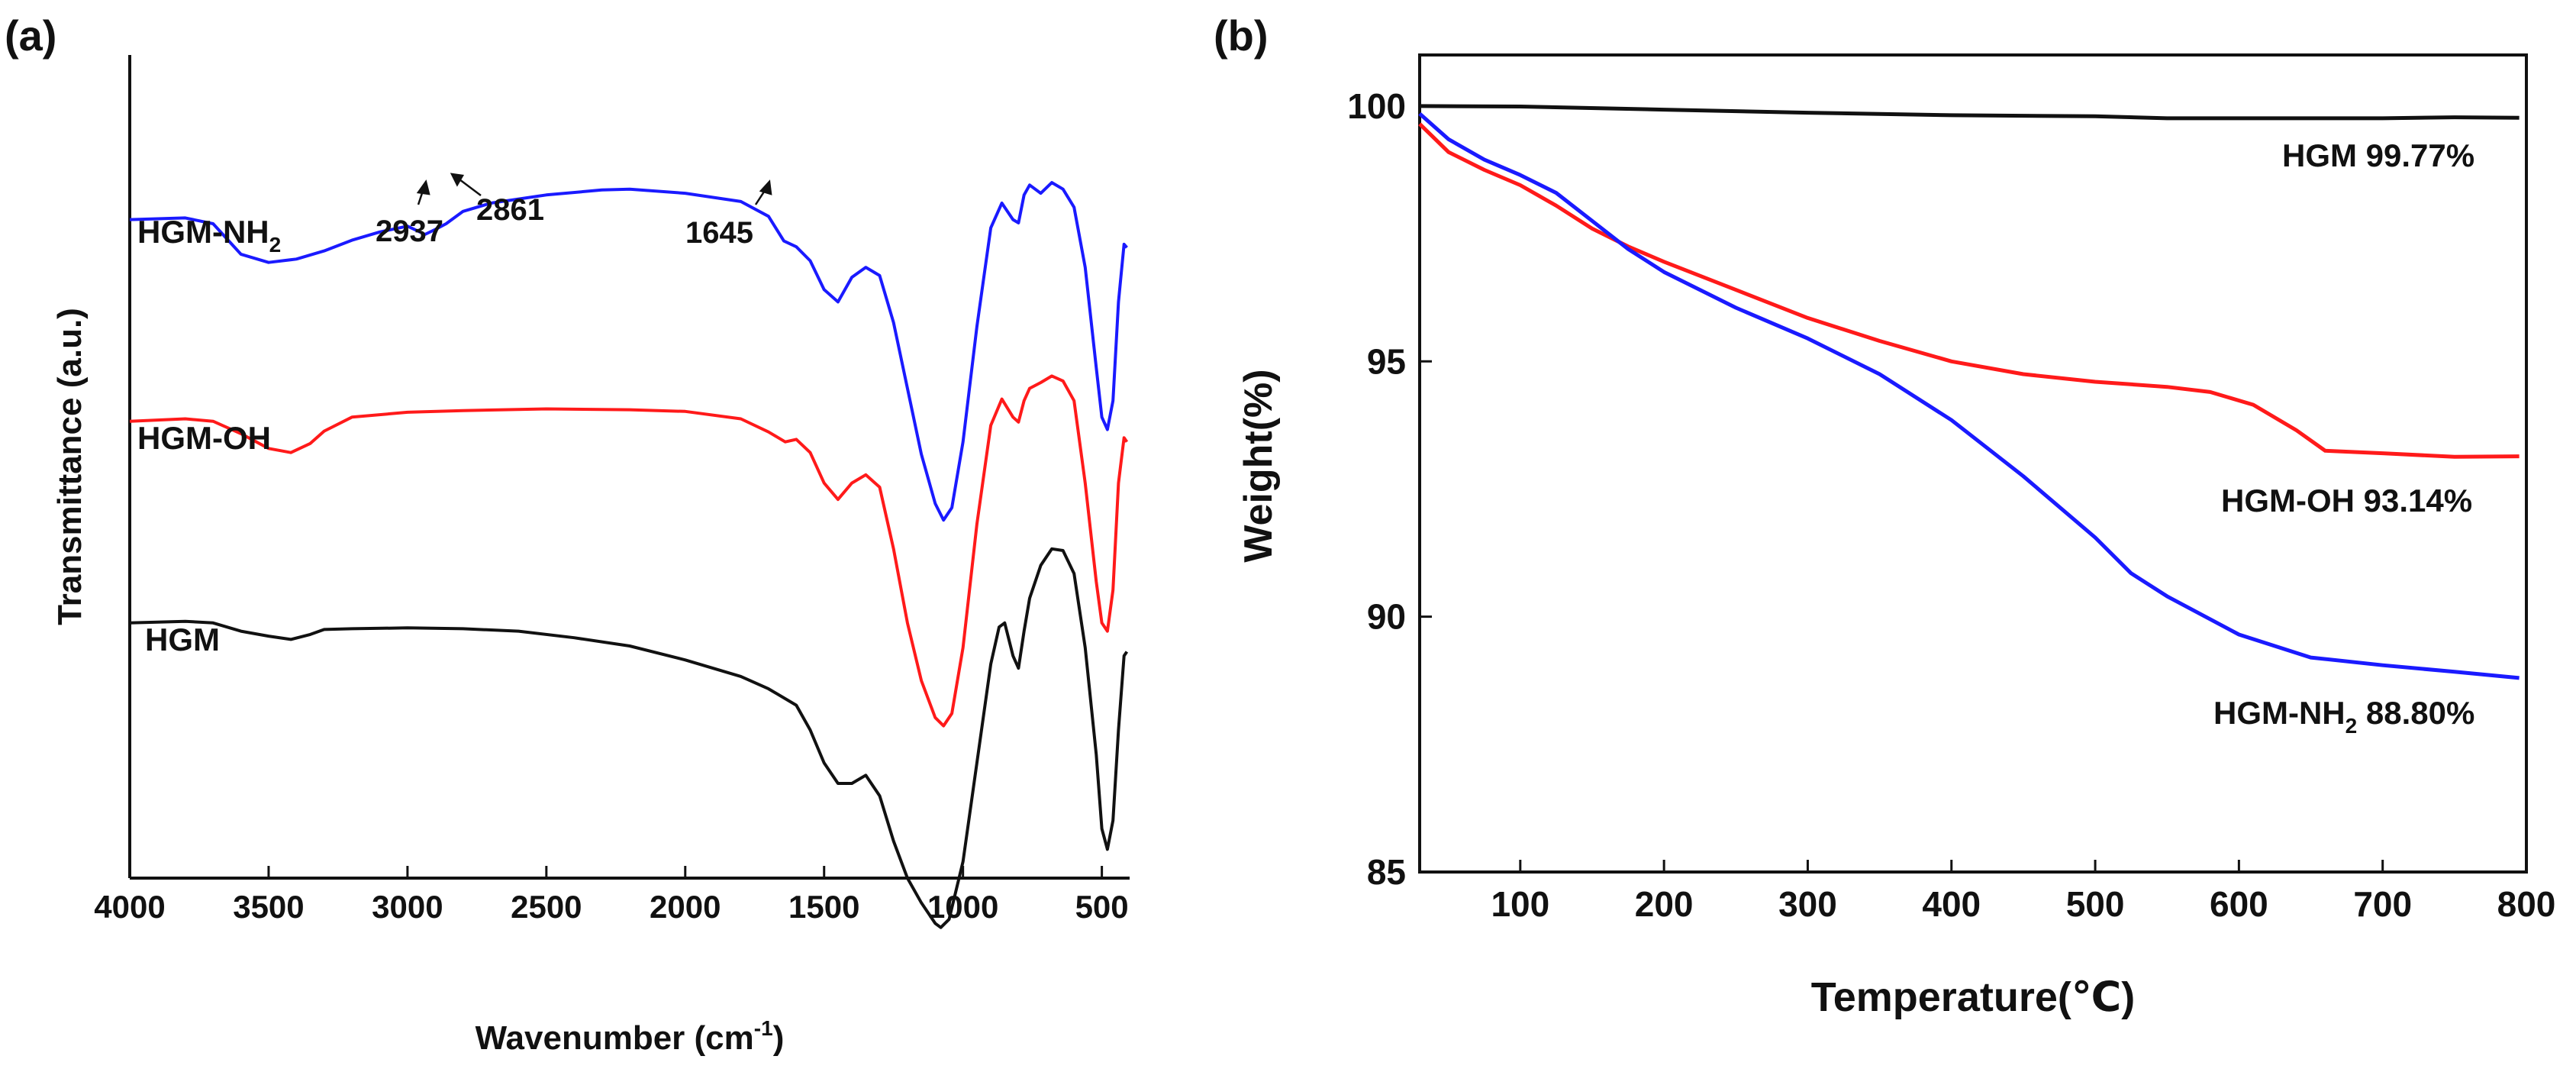 This screenshot has width=2576, height=1069. Describe the element at coordinates (70, 466) in the screenshot. I see `panel-a-y-axis-label: Transmittance (a.u.)` at that location.